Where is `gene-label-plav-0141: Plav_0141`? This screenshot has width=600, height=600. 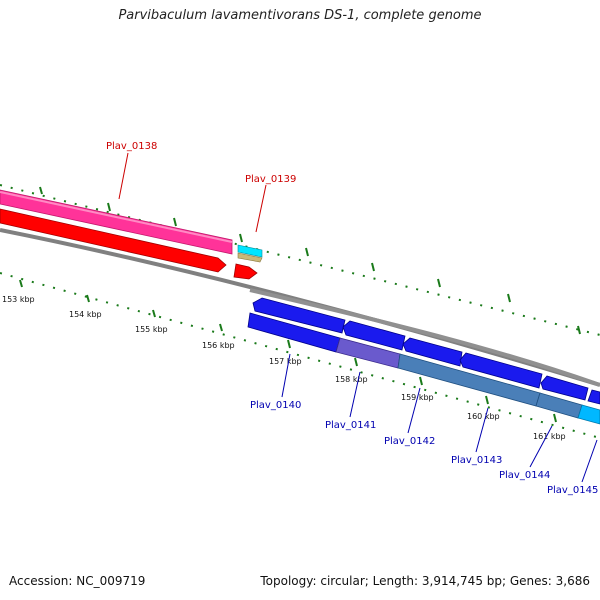 gene-label-plav-0141: Plav_0141 is located at coordinates (350, 425).